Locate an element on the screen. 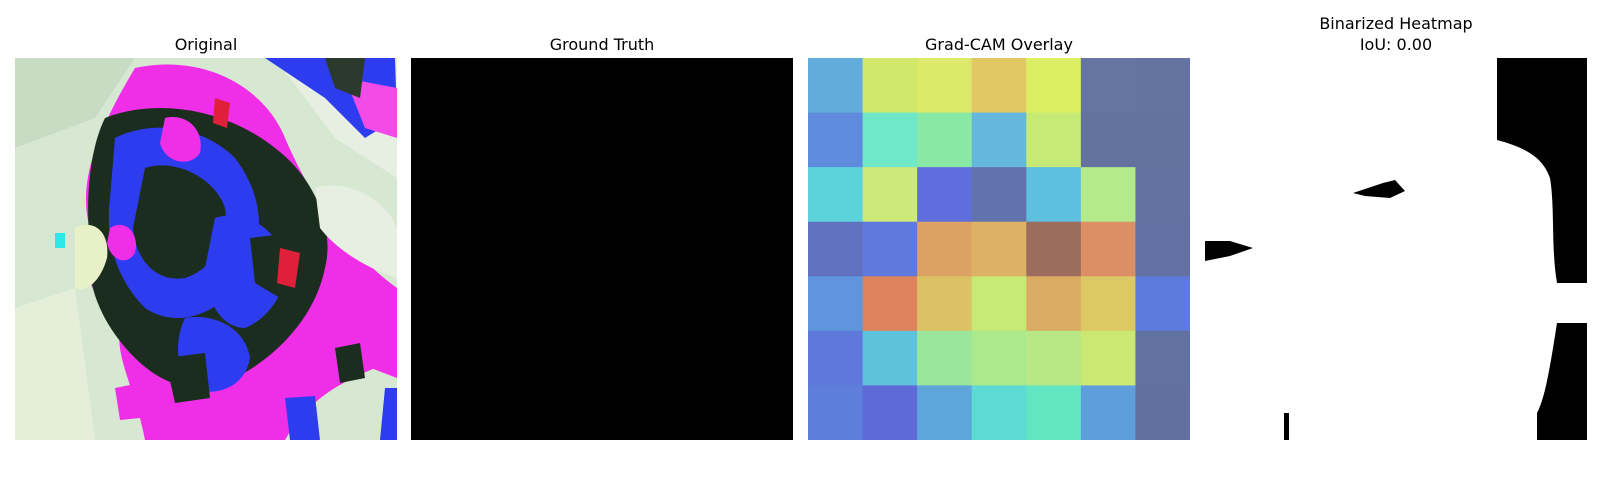 Image resolution: width=1600 pixels, height=500 pixels. gradcam-title: Grad-CAM Overlay is located at coordinates (999, 44).